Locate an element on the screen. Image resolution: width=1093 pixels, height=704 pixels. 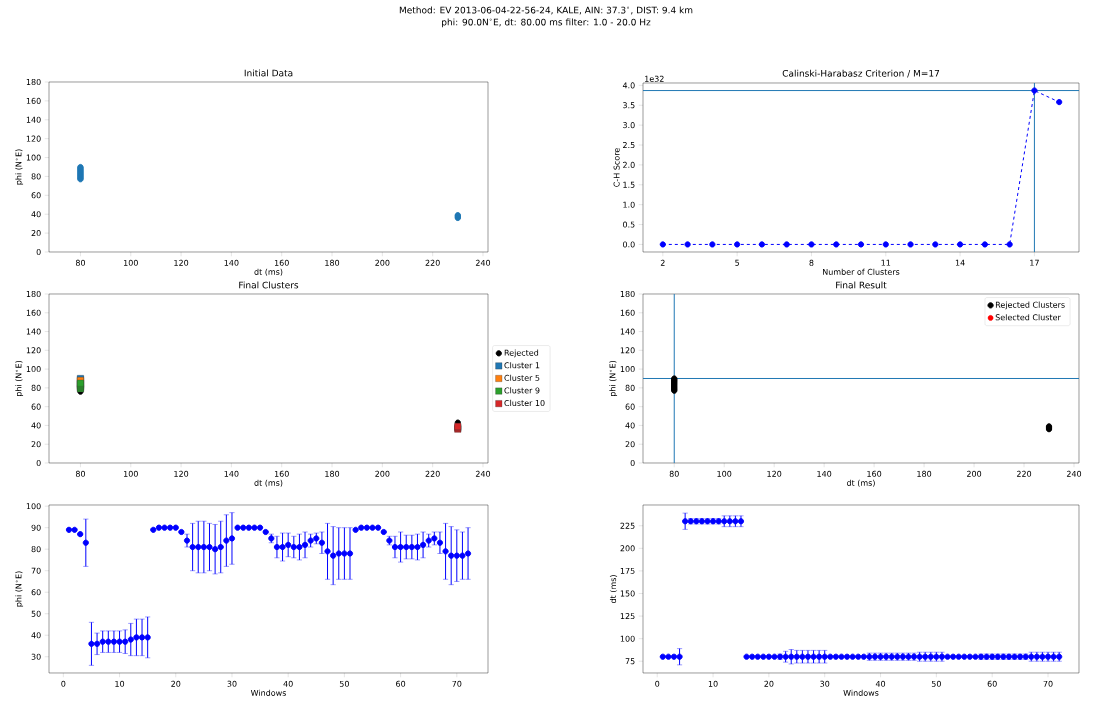
text: phi: 90.0N$^{∘}$E, dt: 80.00 ms filter: 1.0 - 20.0 Hz is located at coordinates (546, 23).